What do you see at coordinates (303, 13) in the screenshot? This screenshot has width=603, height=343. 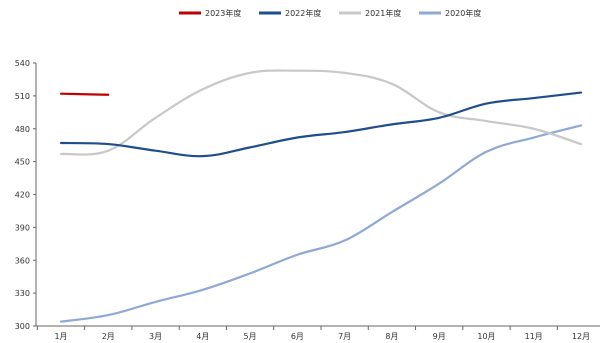 I see `legend-label: 2022年度` at bounding box center [303, 13].